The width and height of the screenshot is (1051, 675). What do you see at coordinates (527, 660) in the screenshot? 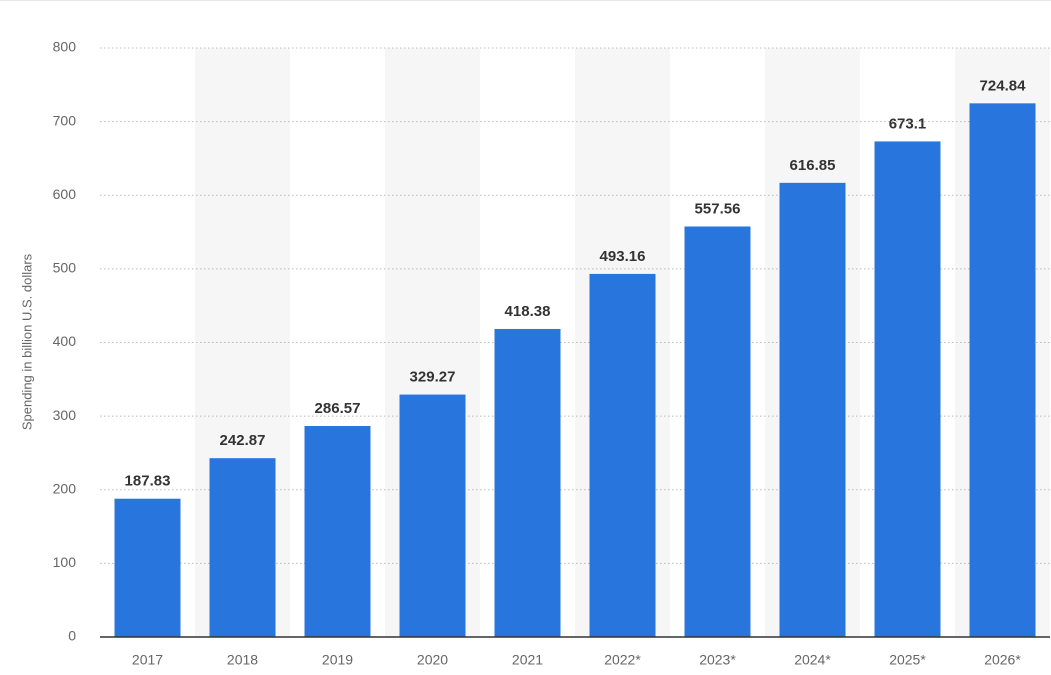
I see `x-tick-label: 2021` at bounding box center [527, 660].